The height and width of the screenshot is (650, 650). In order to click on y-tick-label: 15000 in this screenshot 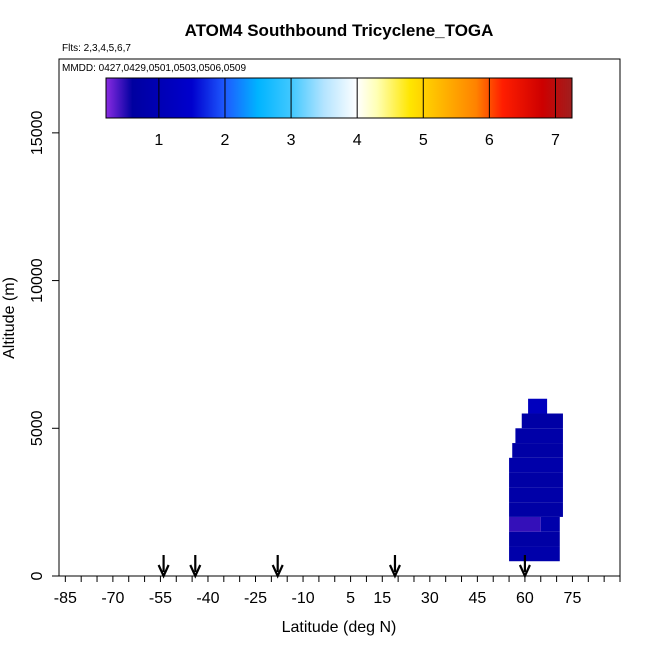, I will do `click(37, 133)`.